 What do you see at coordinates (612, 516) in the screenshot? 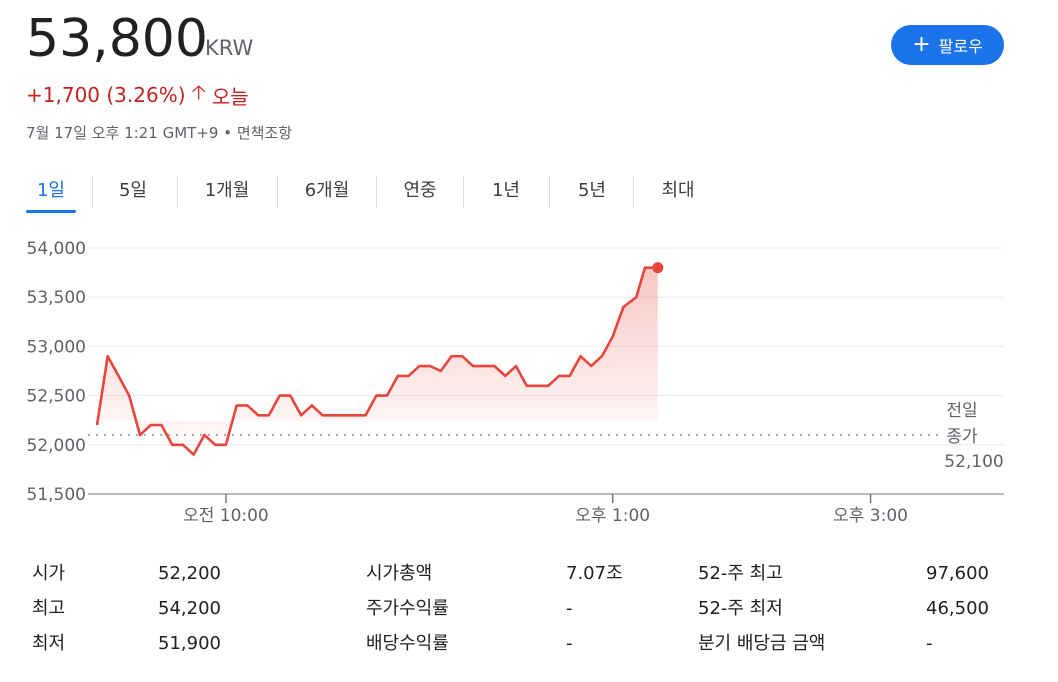
I see `x-tick-label: 오후 1:00` at bounding box center [612, 516].